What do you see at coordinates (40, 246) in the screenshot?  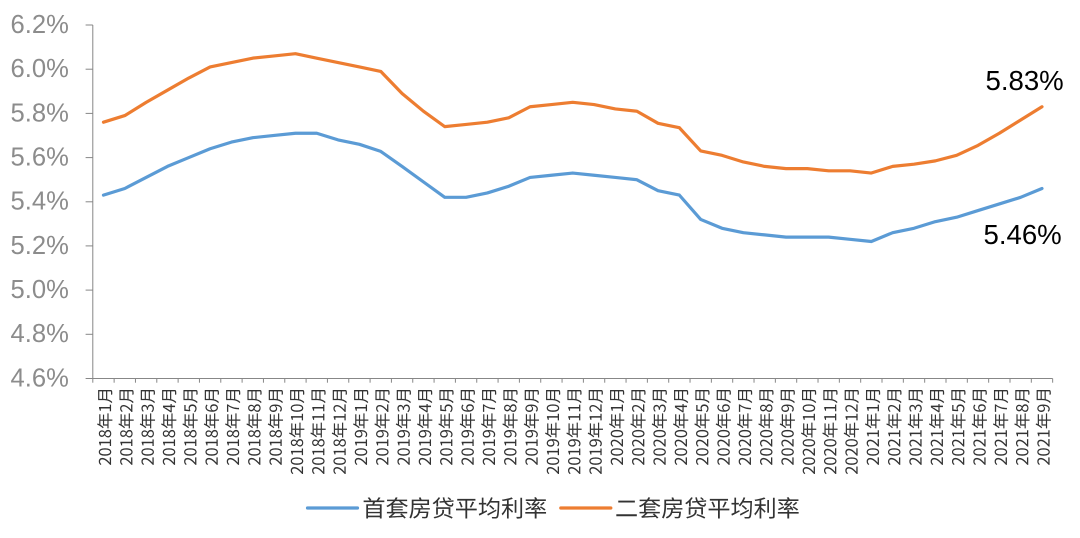 I see `svg-text: 5.2%` at bounding box center [40, 246].